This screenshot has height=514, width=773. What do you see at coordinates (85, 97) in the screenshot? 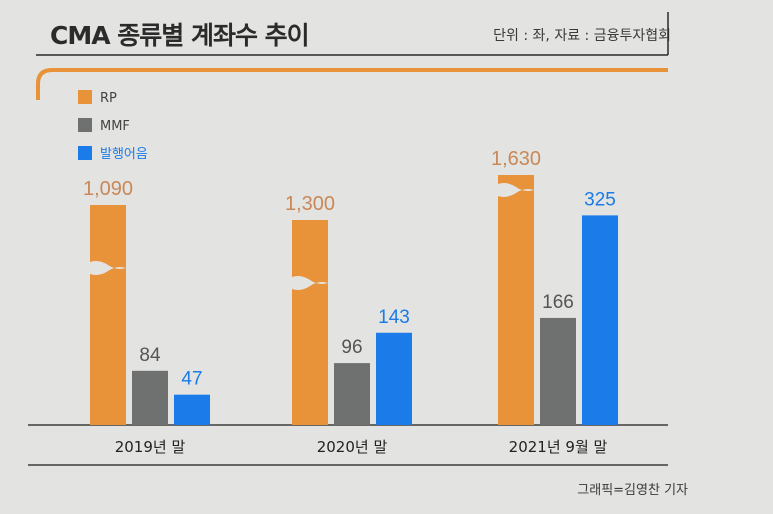
I see `legend-swatch-rp` at bounding box center [85, 97].